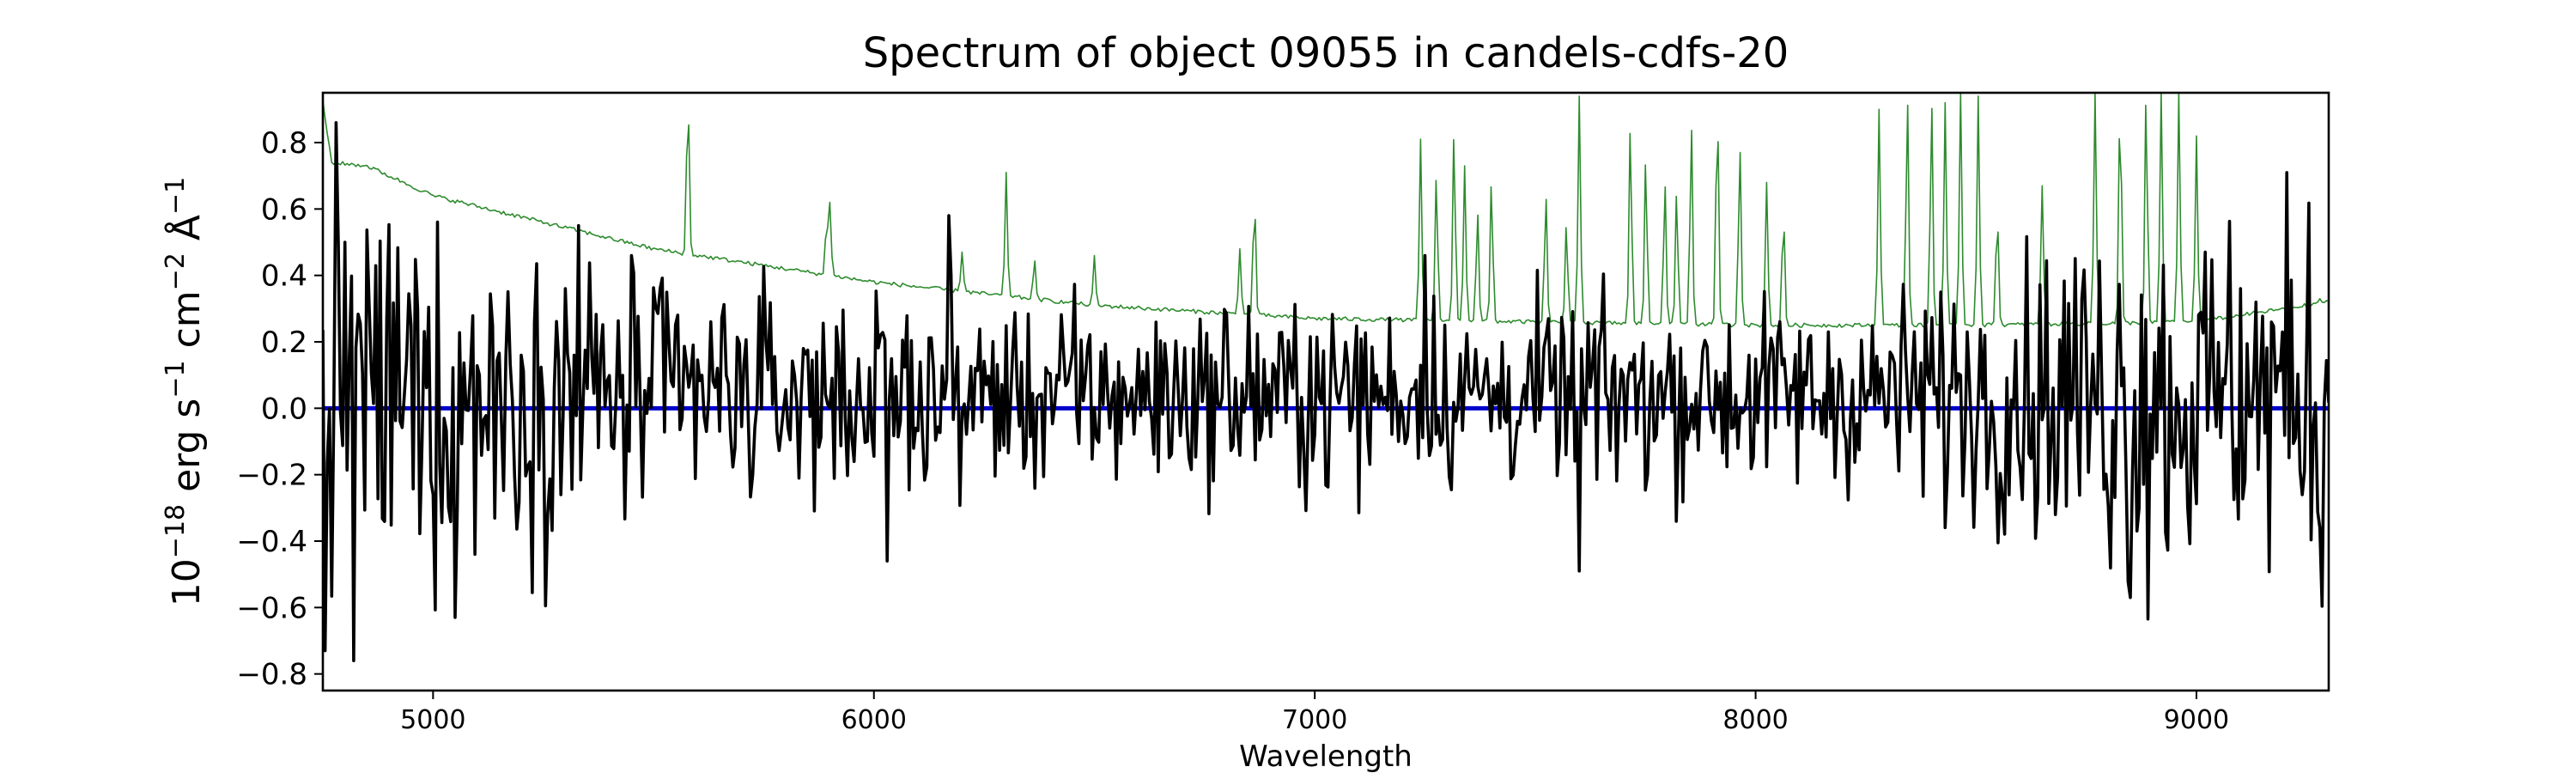 The image size is (2576, 773). What do you see at coordinates (176, 531) in the screenshot?
I see `y-axis-label-exp1: −18` at bounding box center [176, 531].